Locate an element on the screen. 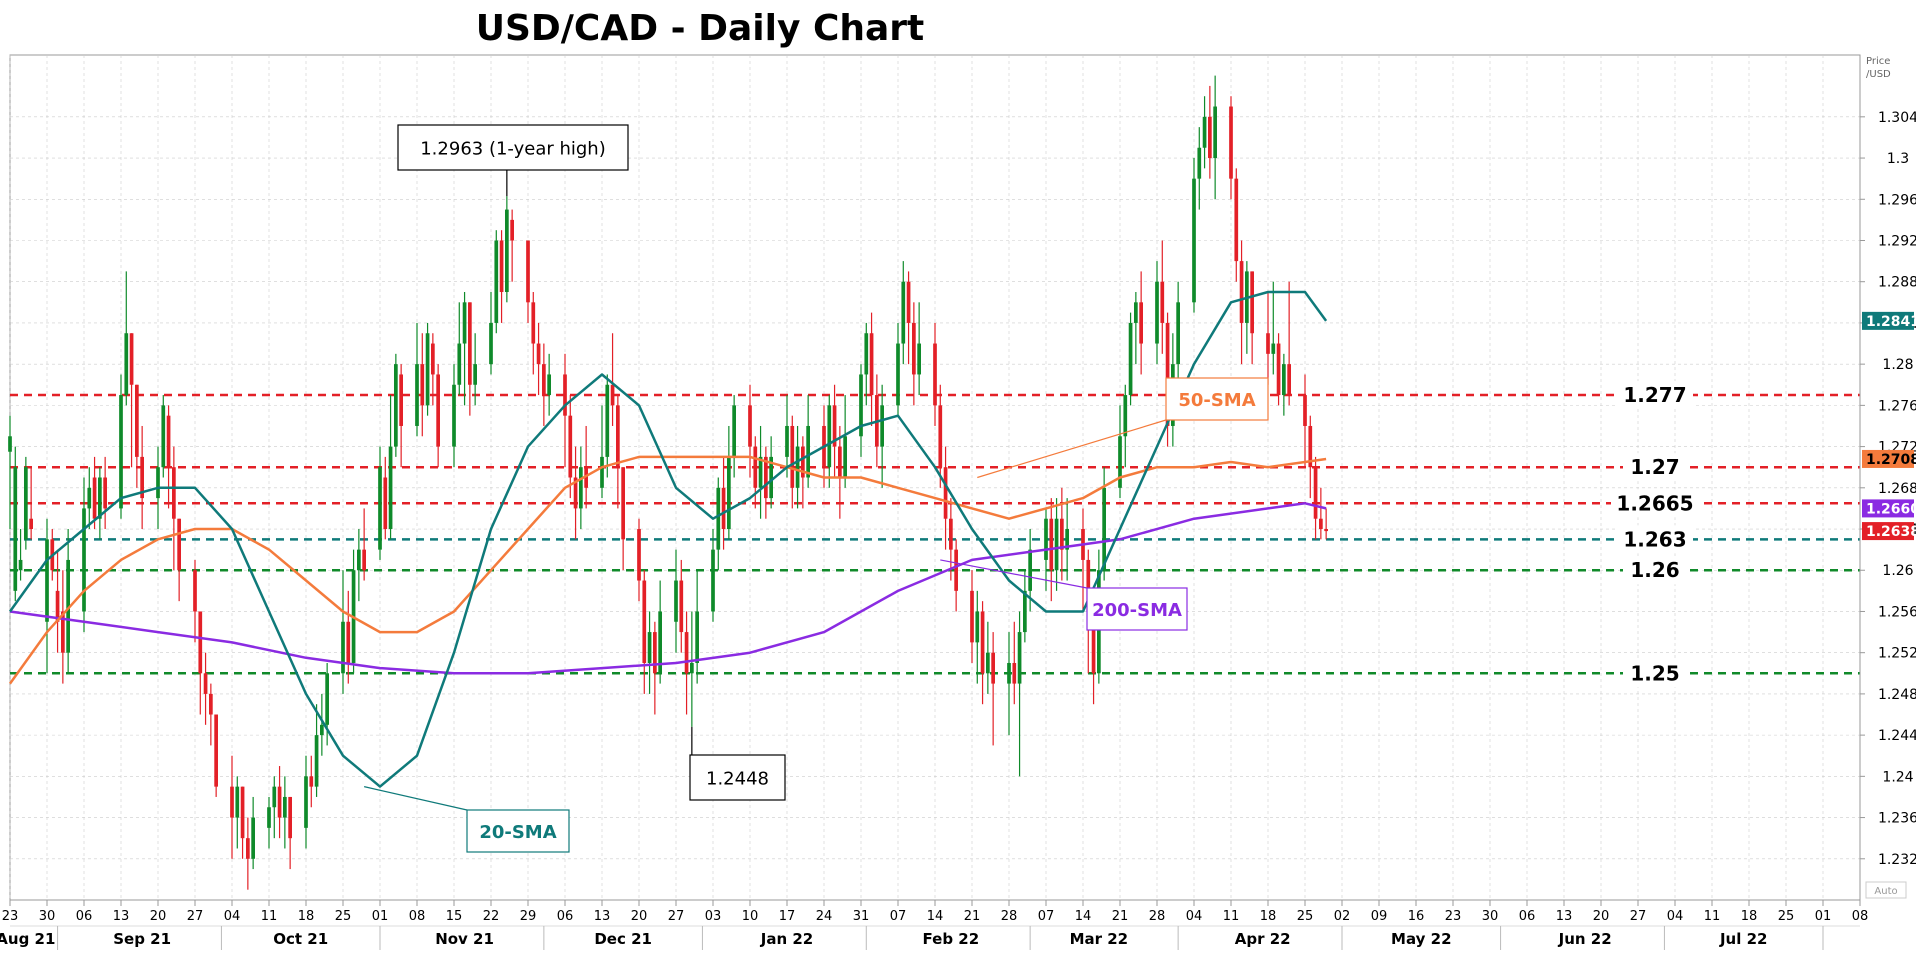  y-tick-label: 1.304 is located at coordinates (1897, 118).